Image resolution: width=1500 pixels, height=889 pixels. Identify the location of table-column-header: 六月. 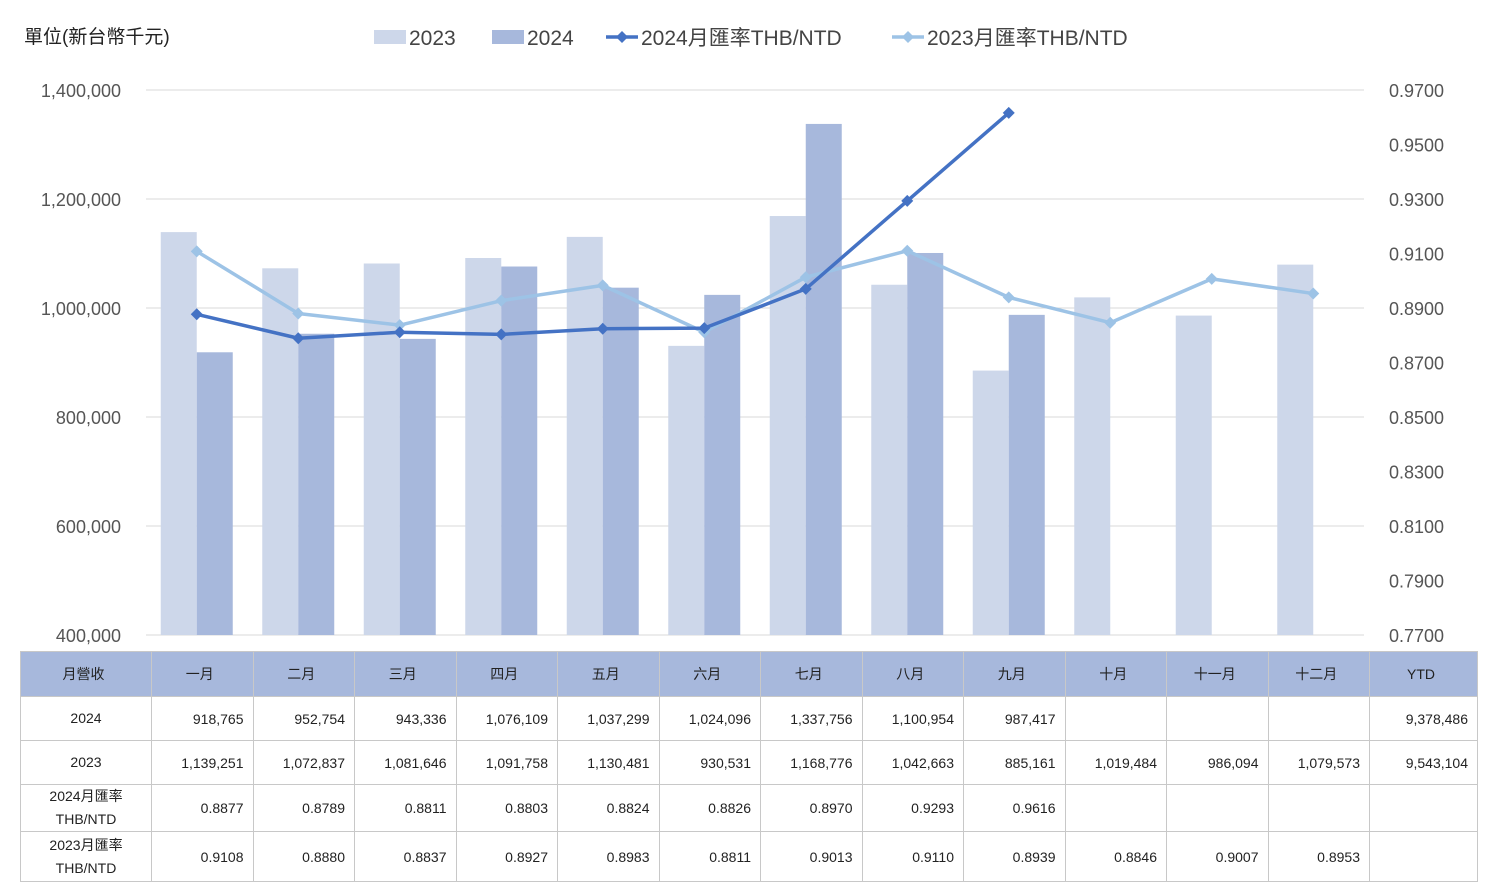
(709, 674).